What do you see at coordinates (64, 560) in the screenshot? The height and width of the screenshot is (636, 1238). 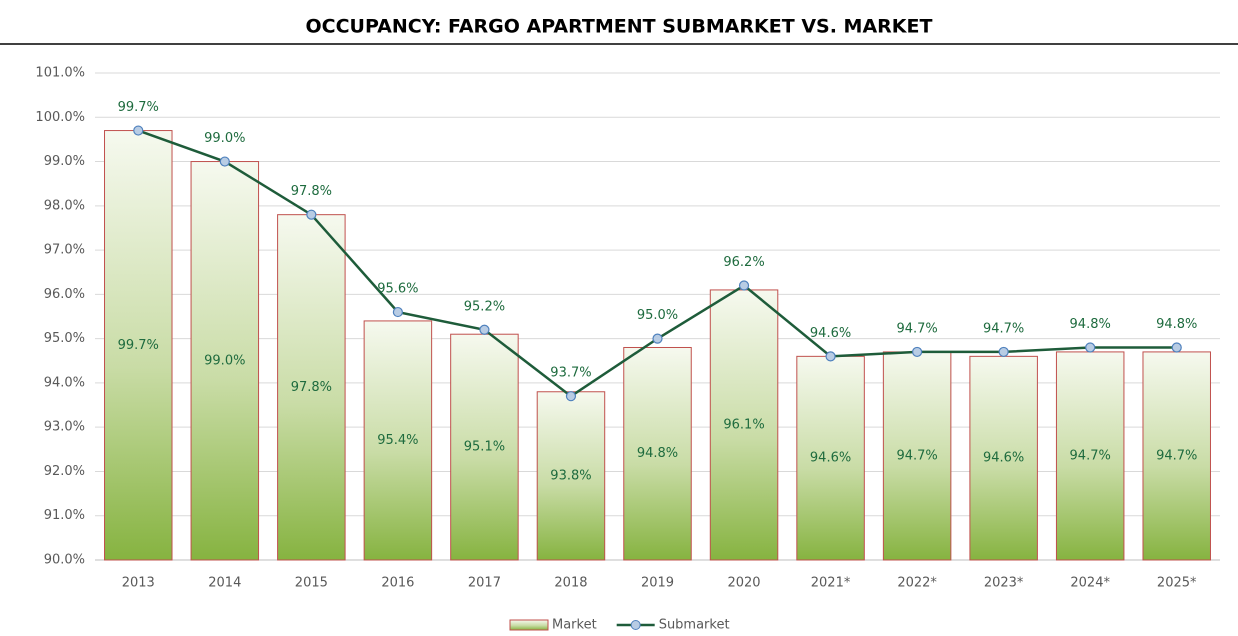 I see `y-tick-label: 90.0%` at bounding box center [64, 560].